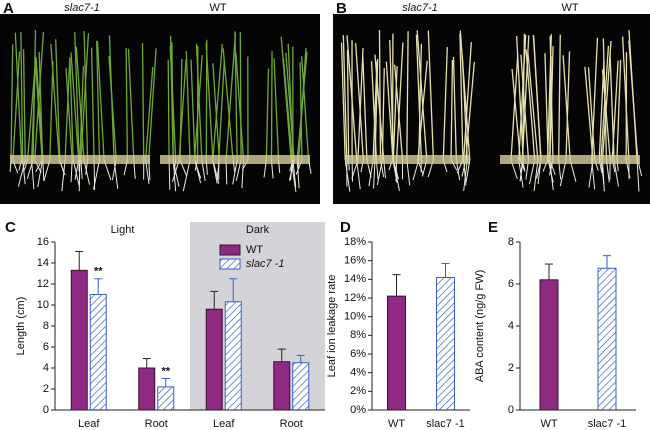  Describe the element at coordinates (291, 424) in the screenshot. I see `x-tick-label: Root` at that location.